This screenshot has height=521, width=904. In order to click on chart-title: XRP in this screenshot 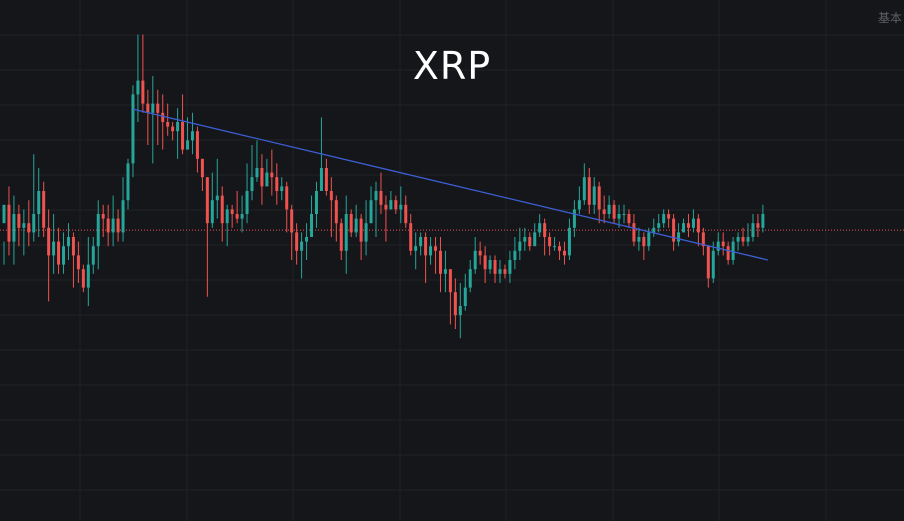, I will do `click(452, 66)`.